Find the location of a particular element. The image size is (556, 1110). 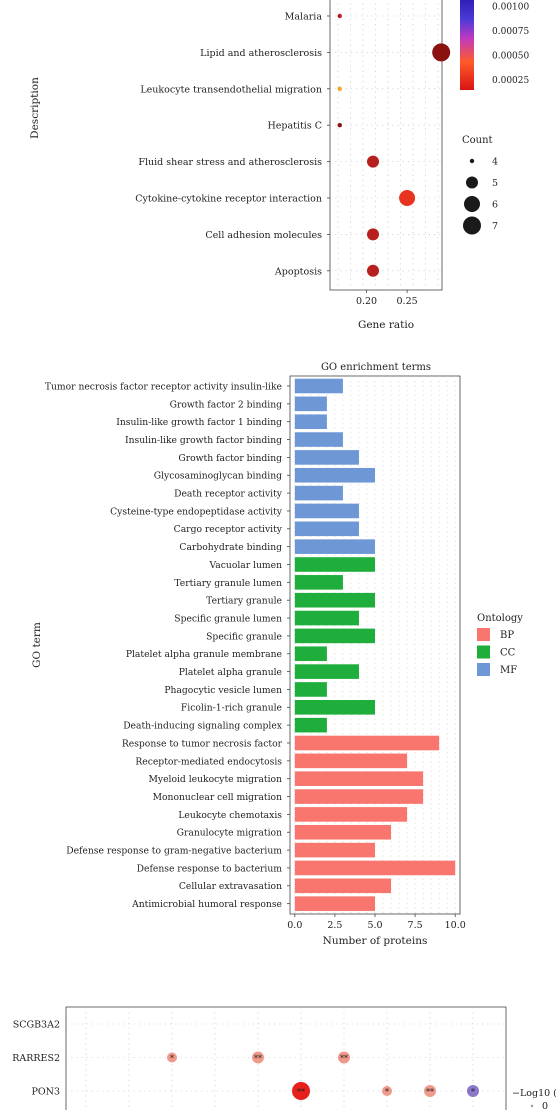

size-legend-label: 6 is located at coordinates (495, 205).